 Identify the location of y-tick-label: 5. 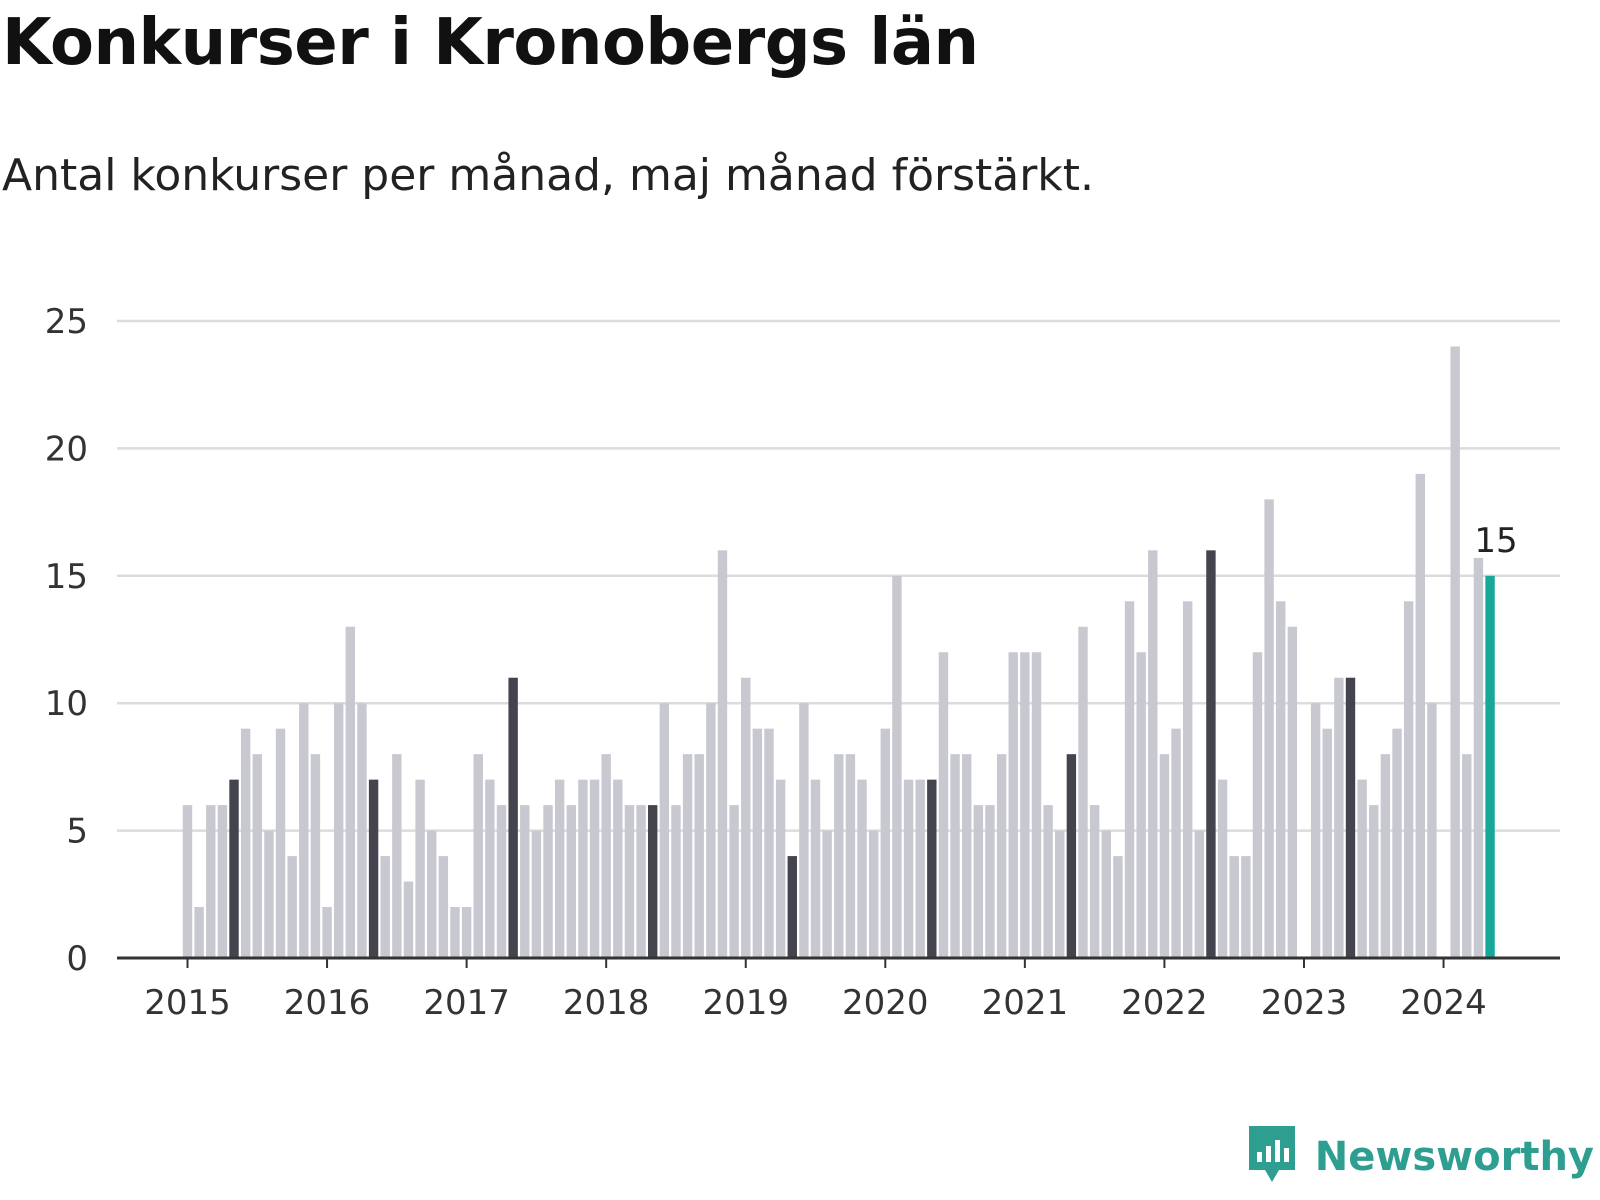
(77, 832).